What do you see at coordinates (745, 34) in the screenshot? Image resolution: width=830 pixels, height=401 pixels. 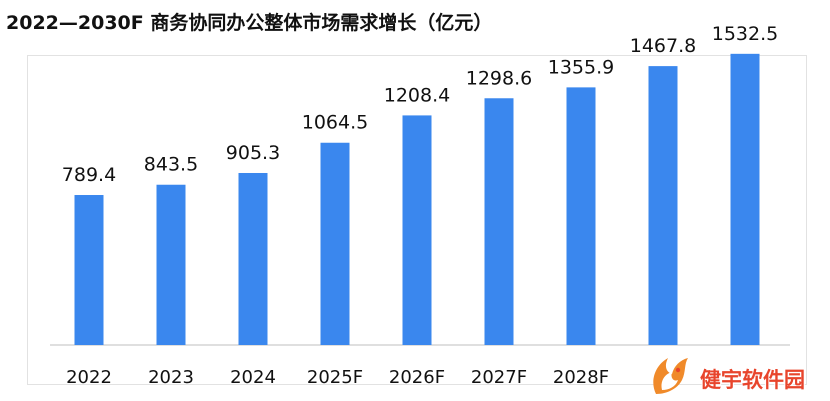 I see `data-label: 1532.5` at bounding box center [745, 34].